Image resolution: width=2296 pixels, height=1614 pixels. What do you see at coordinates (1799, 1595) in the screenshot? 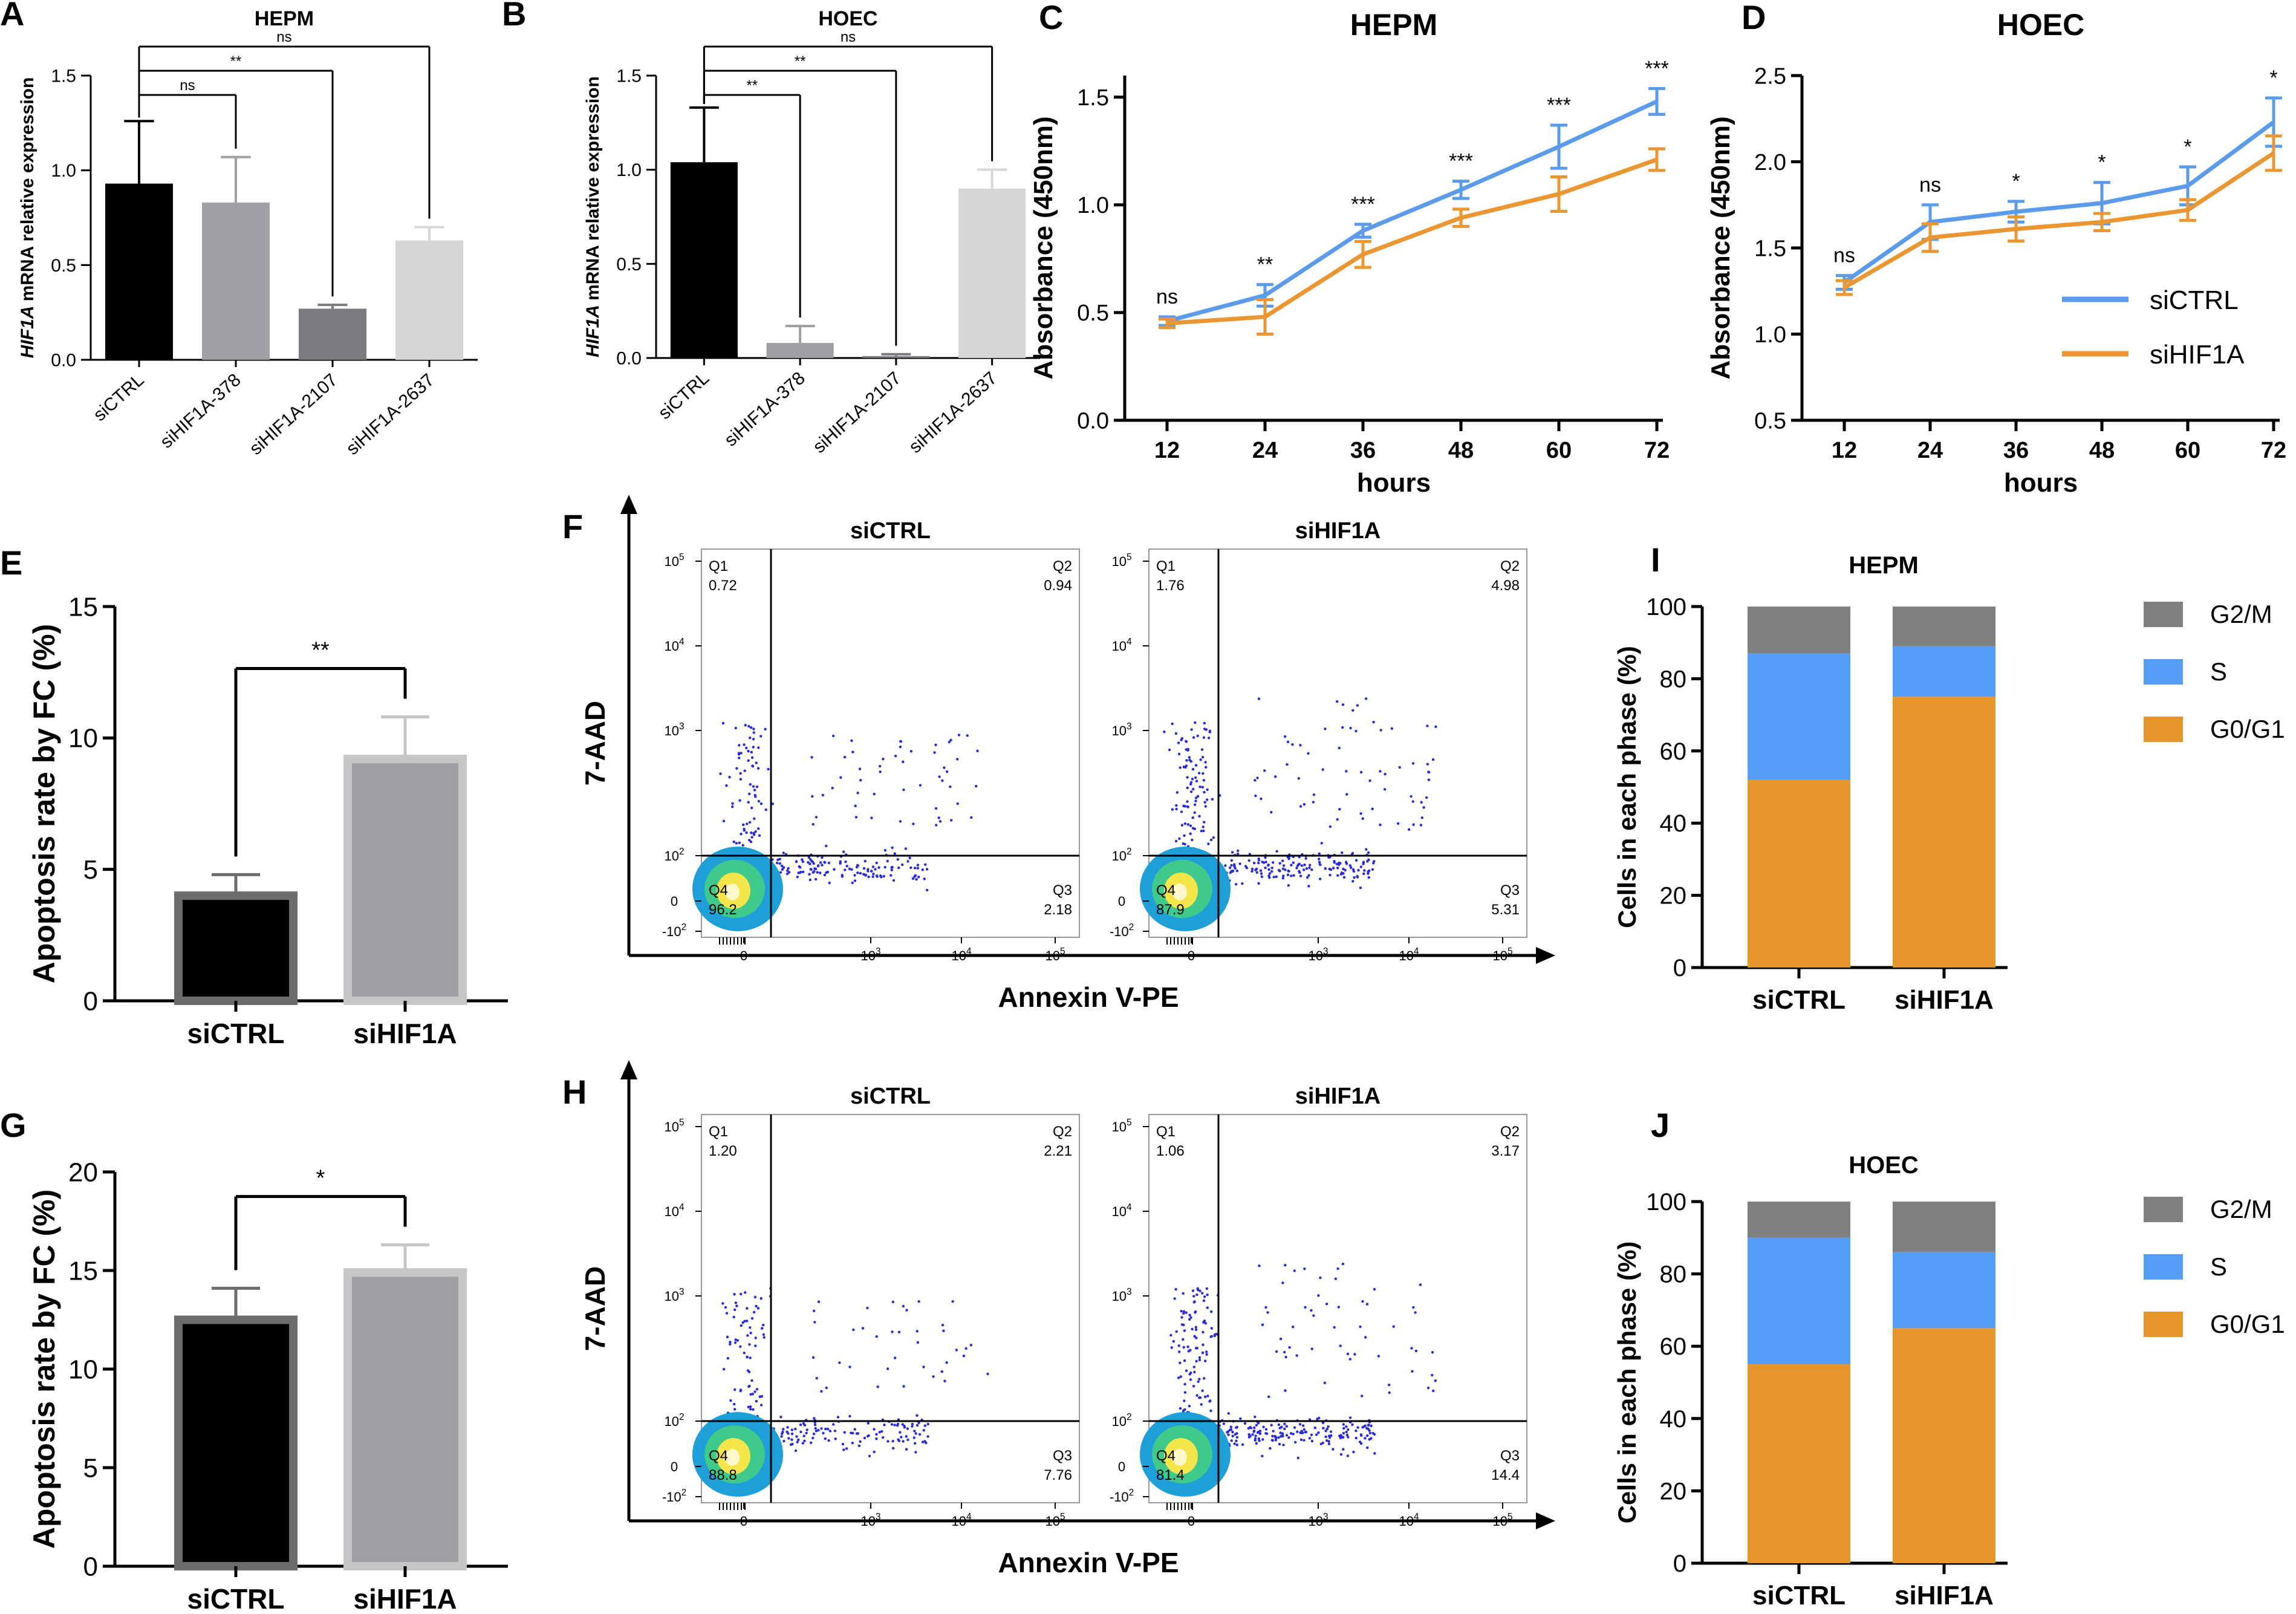
I see `x-tick-label: siCTRL` at bounding box center [1799, 1595].